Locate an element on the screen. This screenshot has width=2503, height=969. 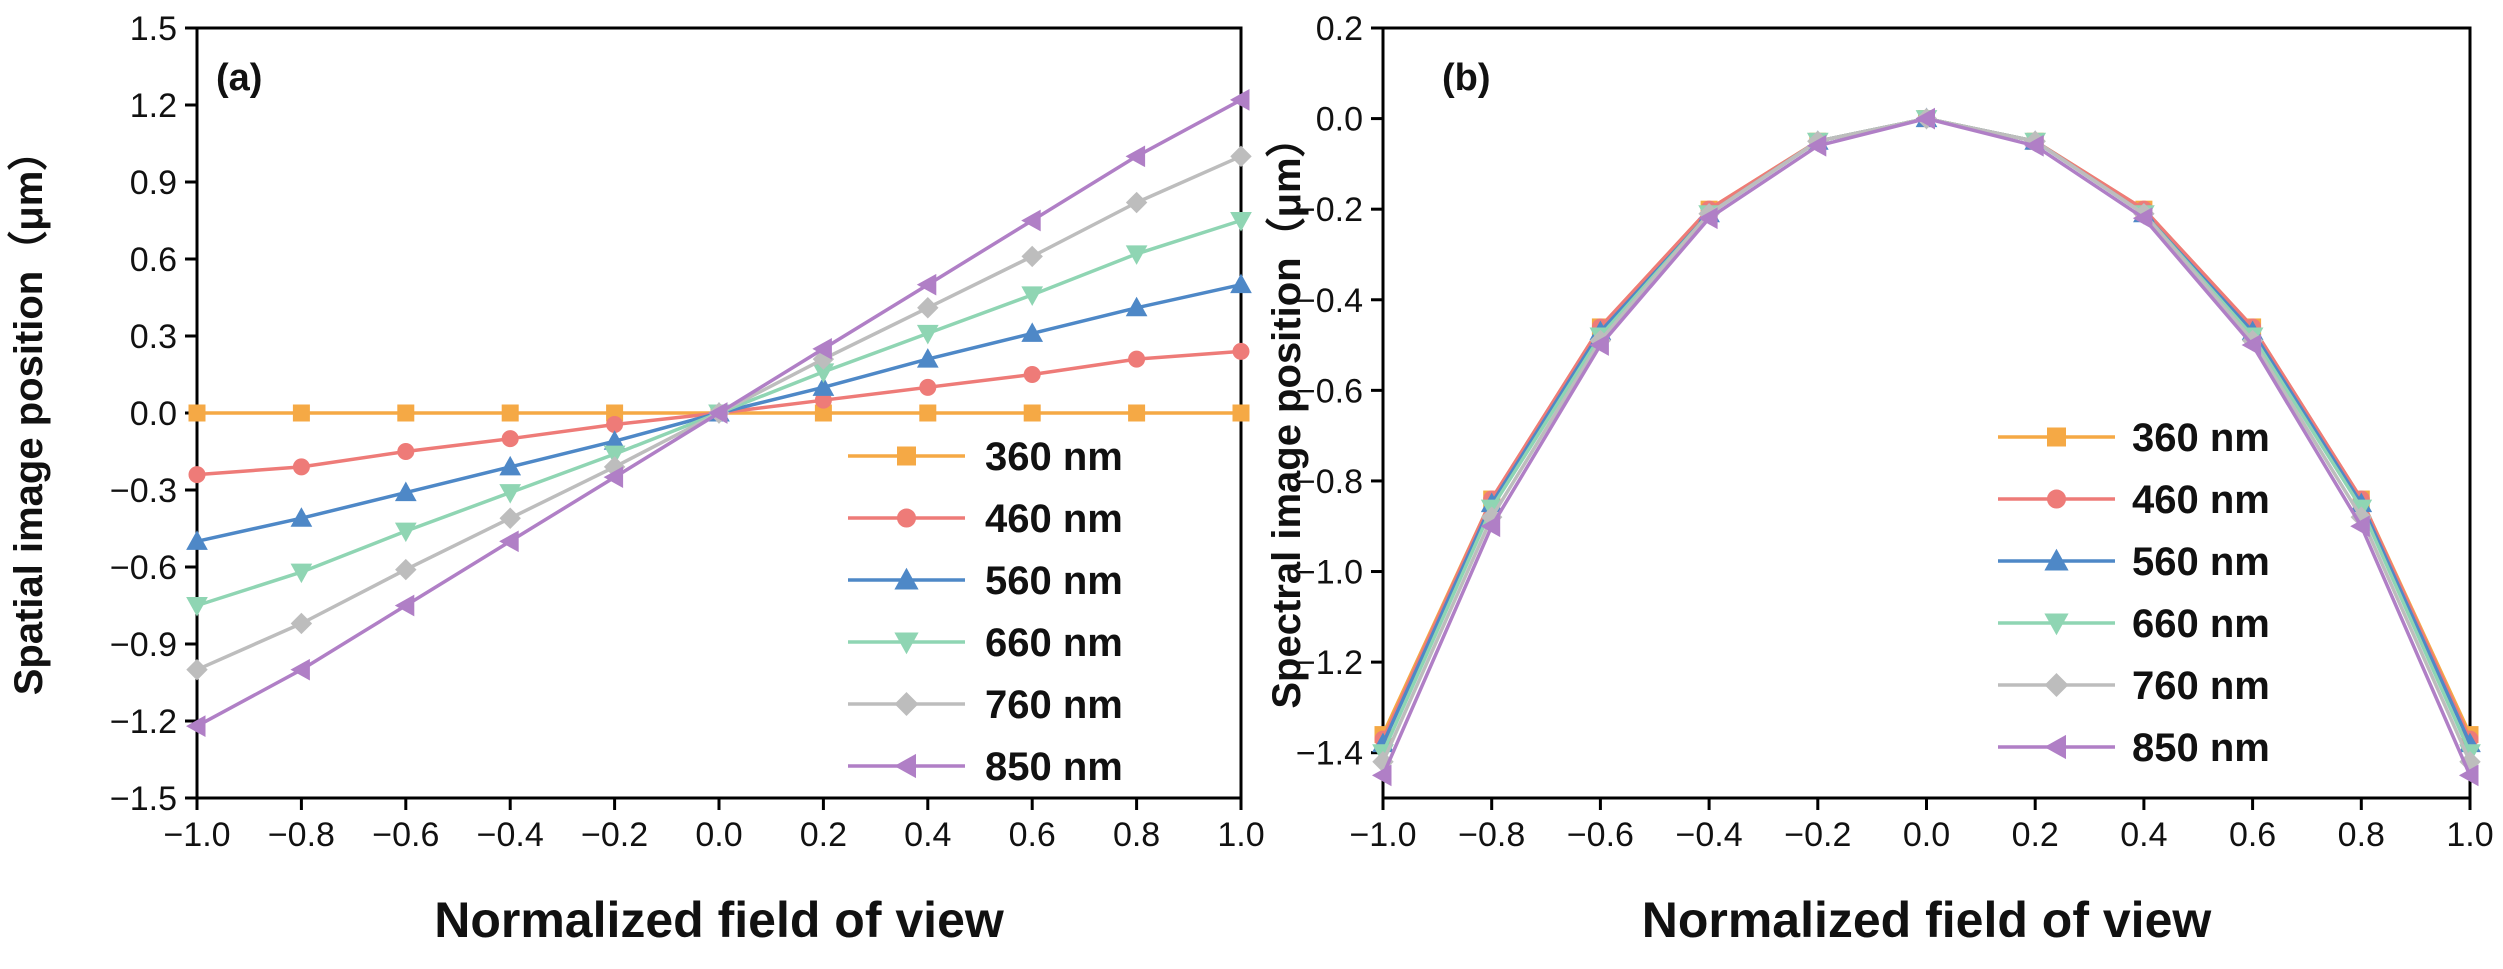
panel-a-legend-item-560-nm-label: 560 nm is located at coordinates (1054, 581).